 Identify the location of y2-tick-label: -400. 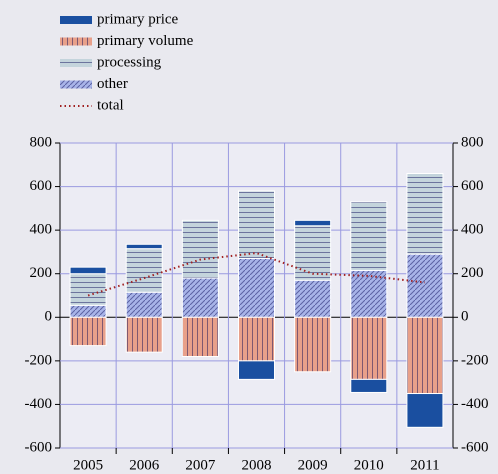
(475, 404).